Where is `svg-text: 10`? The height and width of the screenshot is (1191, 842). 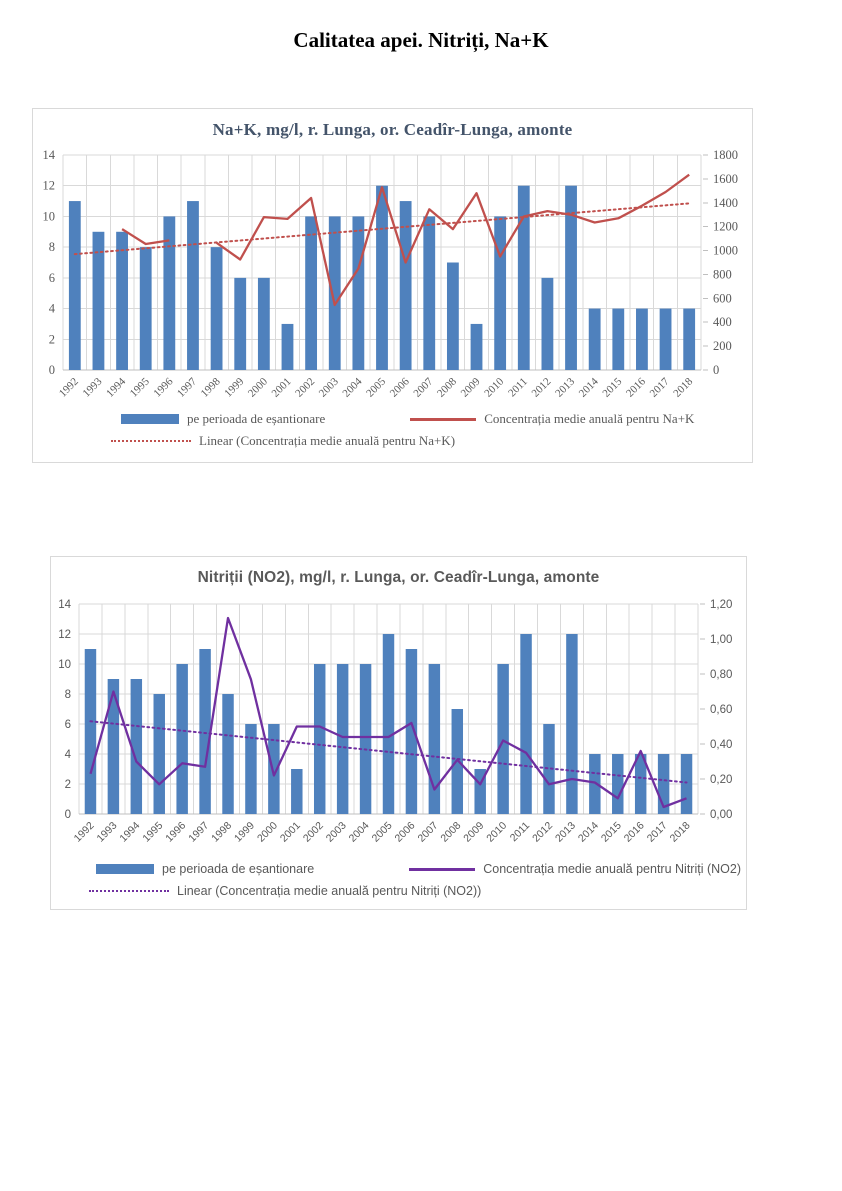 svg-text: 10 is located at coordinates (49, 216).